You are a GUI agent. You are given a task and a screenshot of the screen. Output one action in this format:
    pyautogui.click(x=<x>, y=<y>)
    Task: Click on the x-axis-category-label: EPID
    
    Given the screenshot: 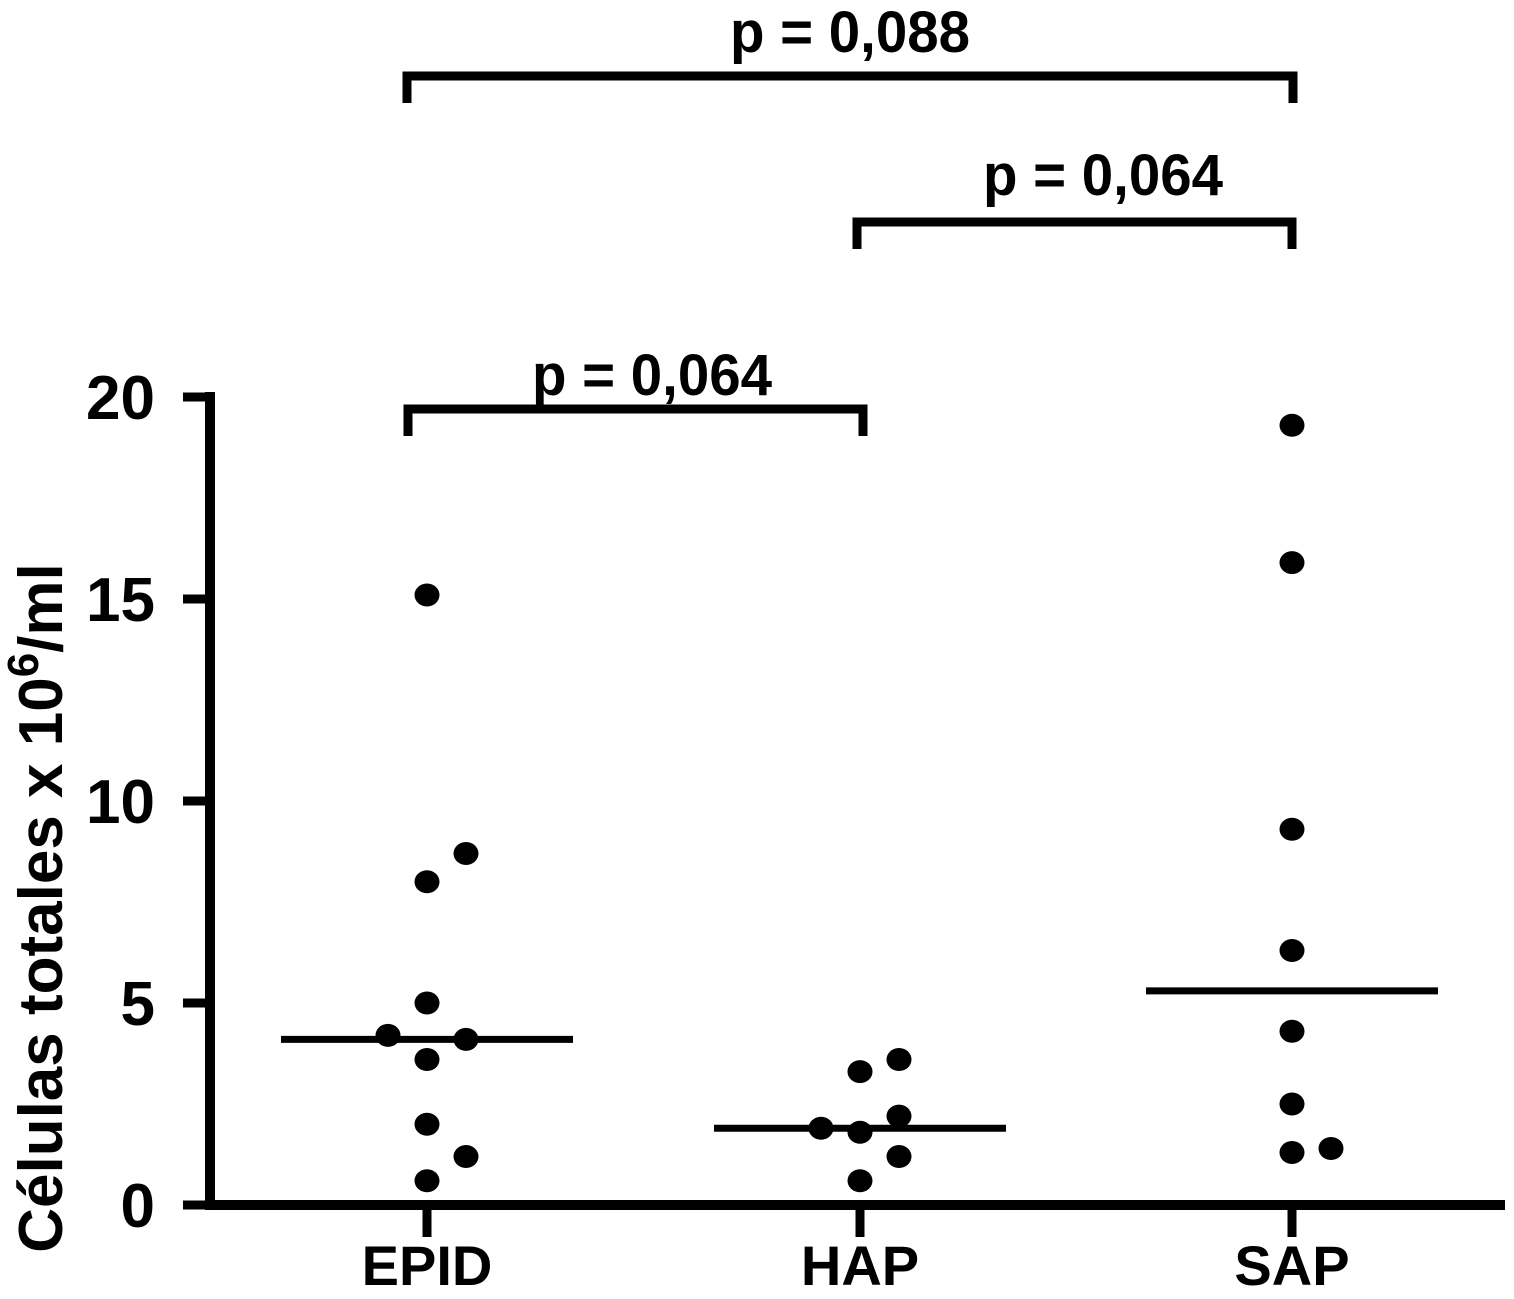 What is the action you would take?
    pyautogui.click(x=427, y=1265)
    